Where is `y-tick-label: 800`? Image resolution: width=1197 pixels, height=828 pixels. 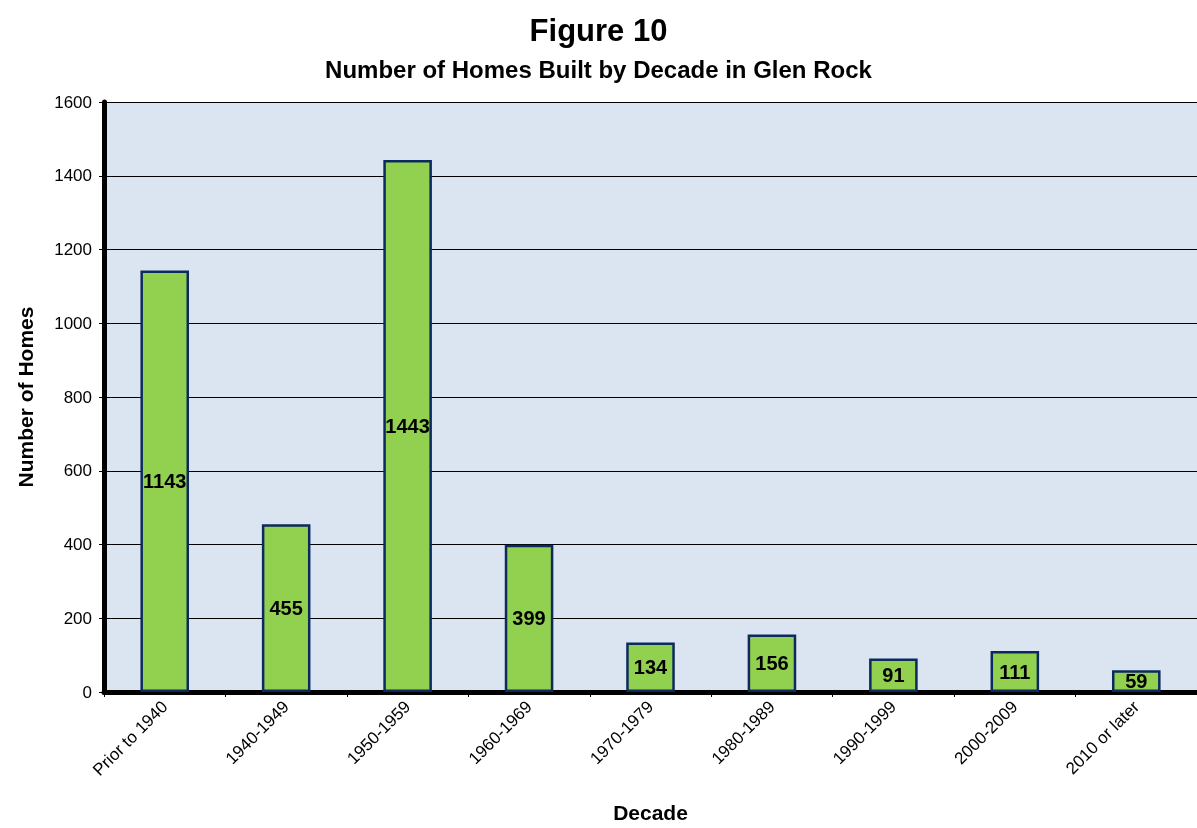 y-tick-label: 800 is located at coordinates (77, 397).